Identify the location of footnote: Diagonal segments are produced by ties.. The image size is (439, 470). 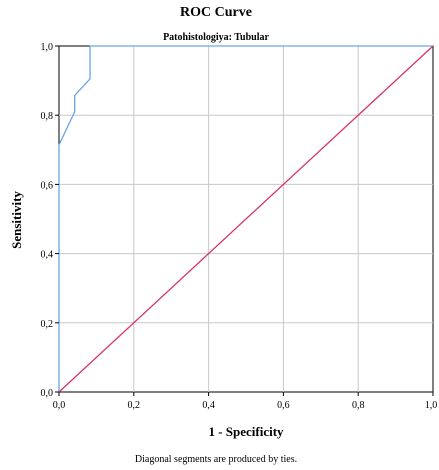
(216, 459).